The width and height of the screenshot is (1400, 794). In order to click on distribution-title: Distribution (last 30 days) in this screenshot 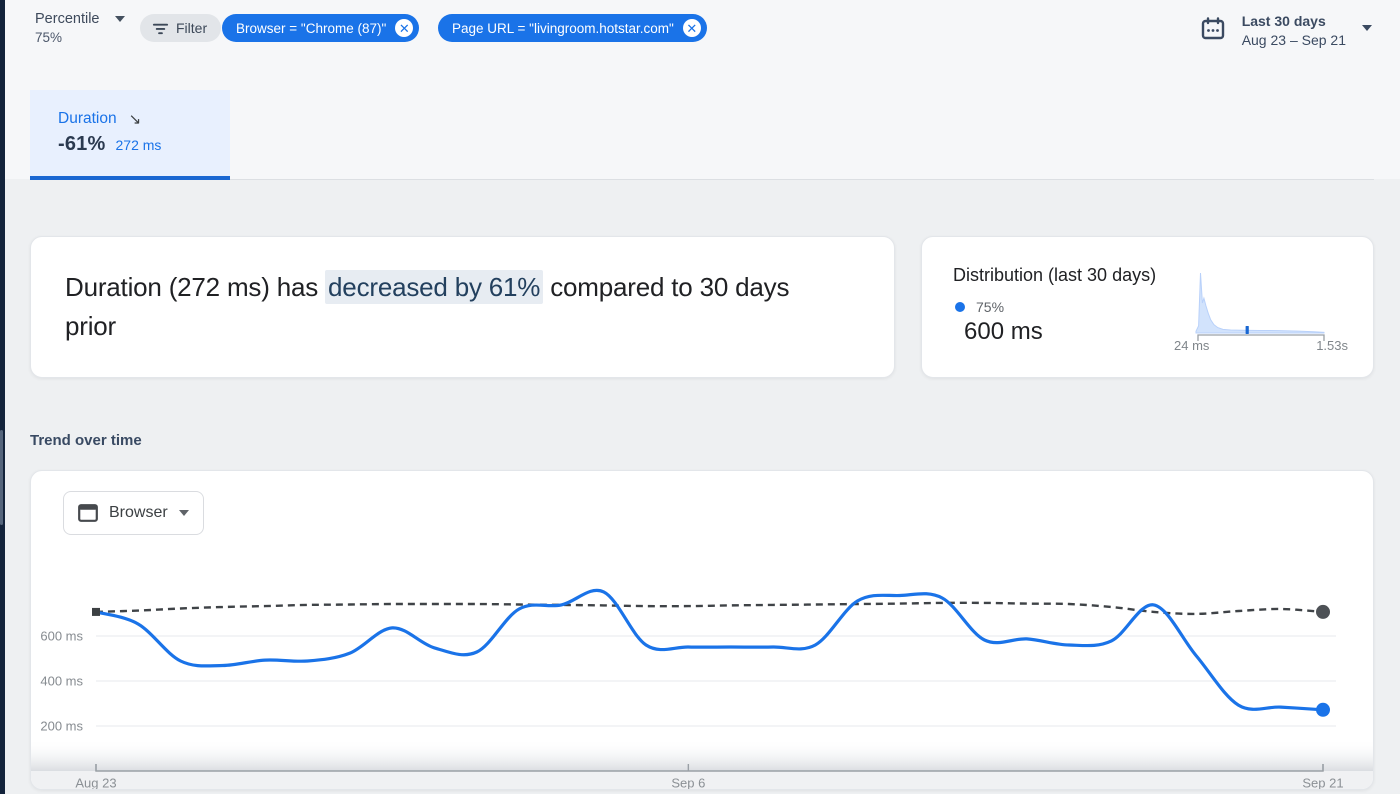, I will do `click(1055, 275)`.